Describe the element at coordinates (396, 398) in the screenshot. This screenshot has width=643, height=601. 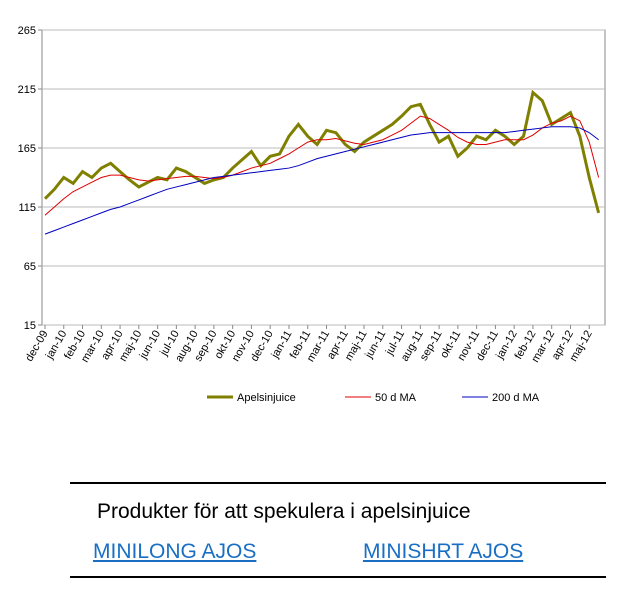
I see `legend-label: 50 d MA` at that location.